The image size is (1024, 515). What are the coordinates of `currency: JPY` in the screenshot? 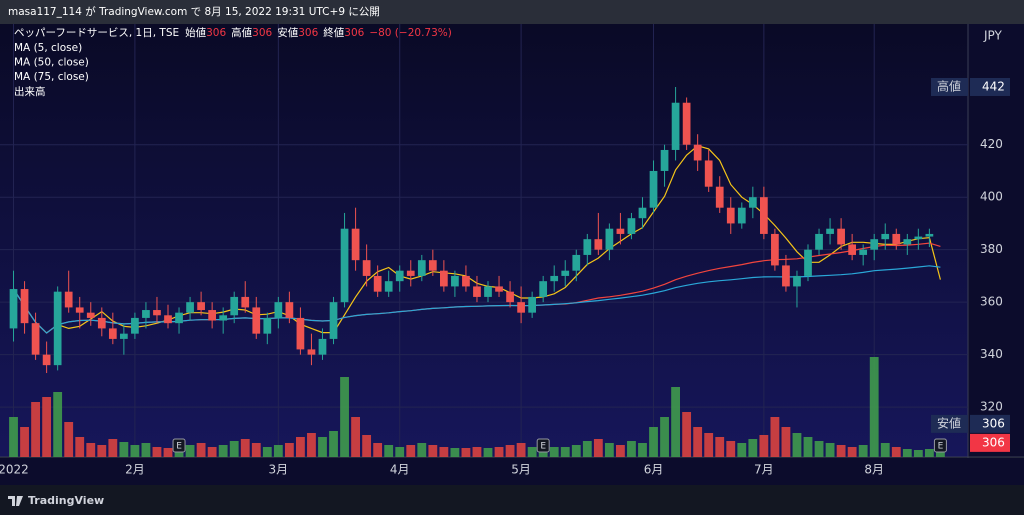 It's located at (993, 36).